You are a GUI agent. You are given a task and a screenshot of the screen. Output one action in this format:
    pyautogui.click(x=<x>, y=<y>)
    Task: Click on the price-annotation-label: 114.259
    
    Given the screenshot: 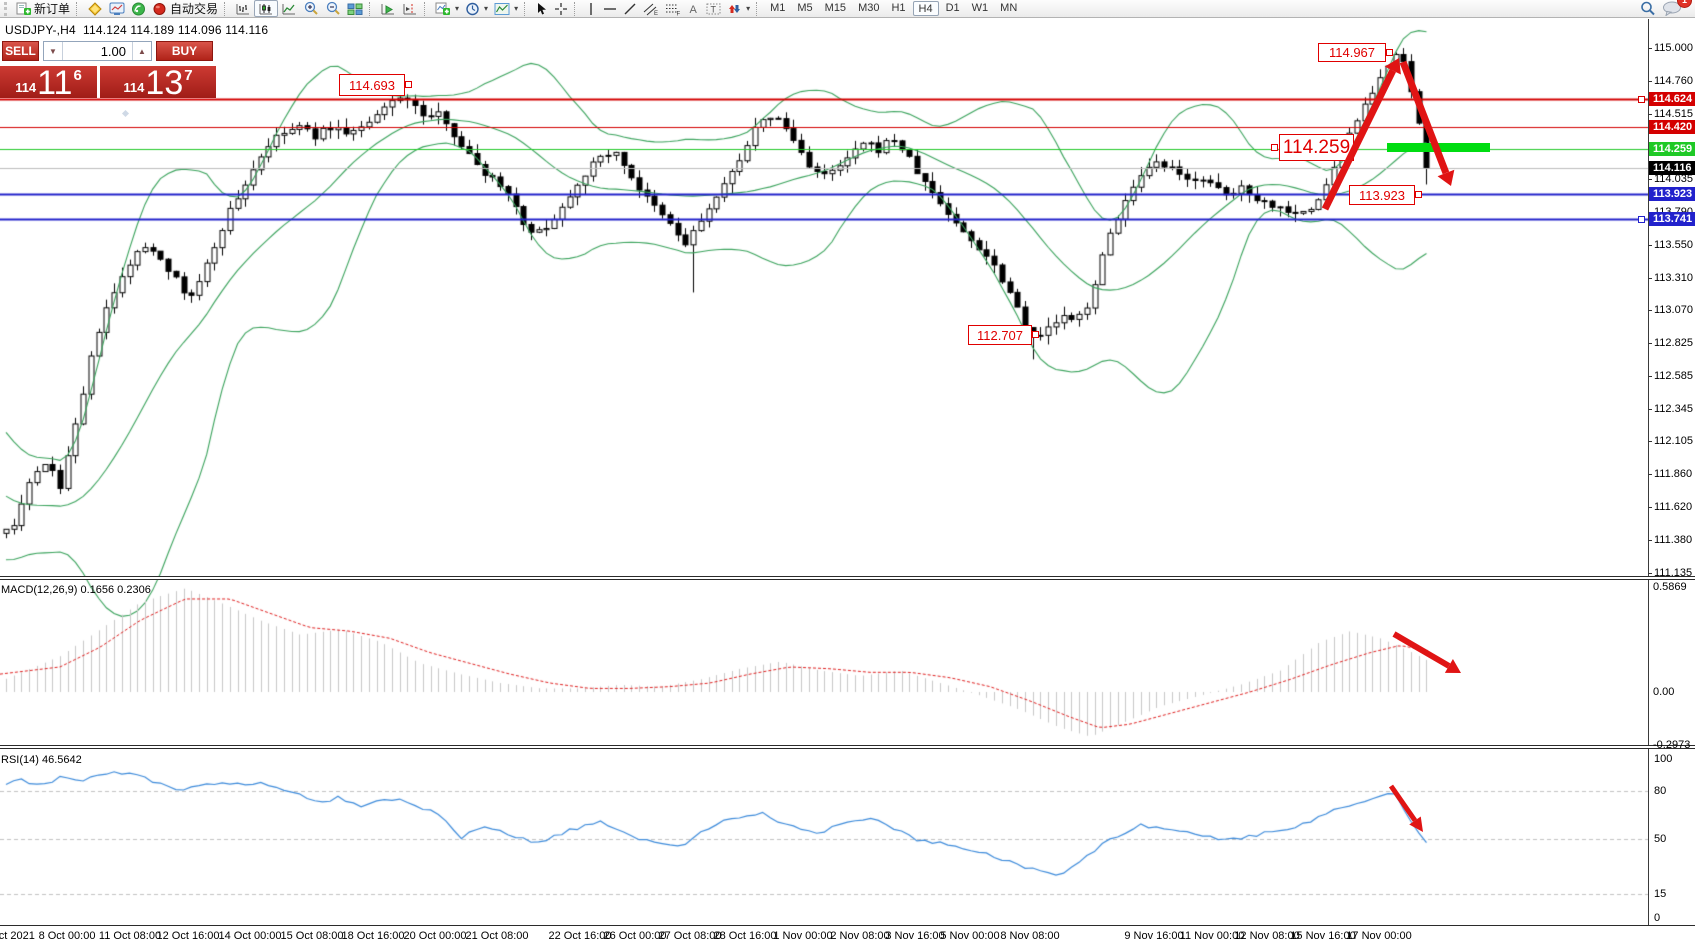 What is the action you would take?
    pyautogui.click(x=1316, y=147)
    